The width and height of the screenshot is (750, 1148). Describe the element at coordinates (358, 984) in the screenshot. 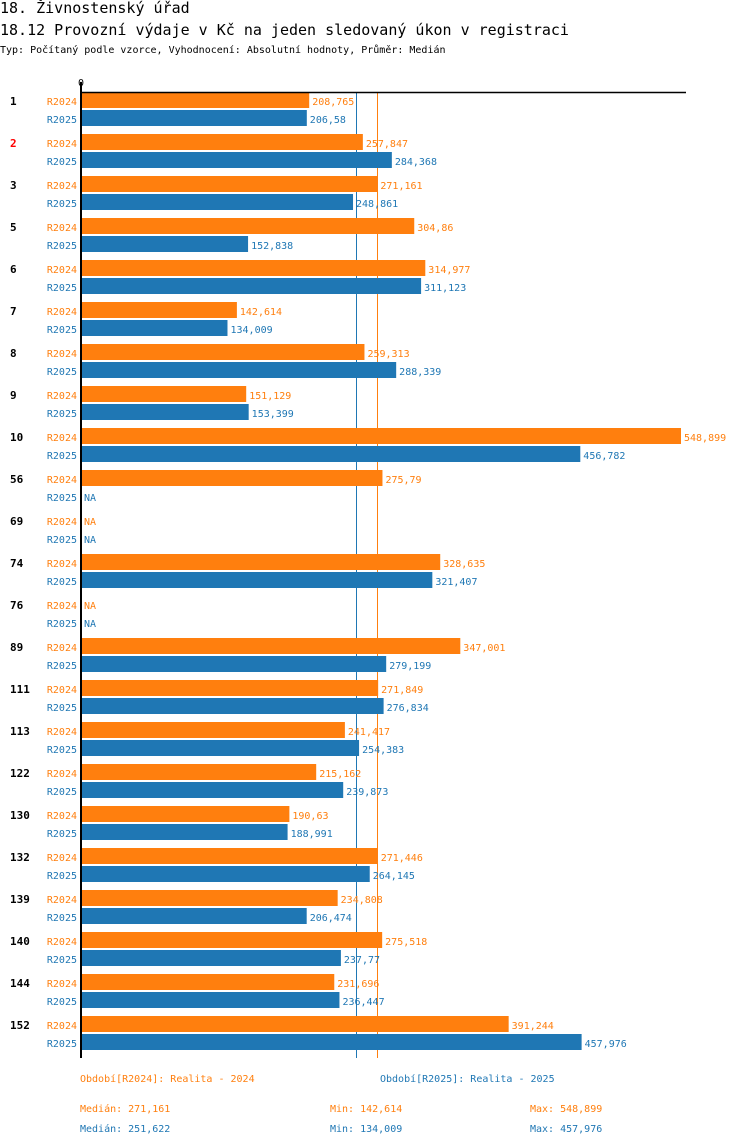

I see `data-label: 231,696` at that location.